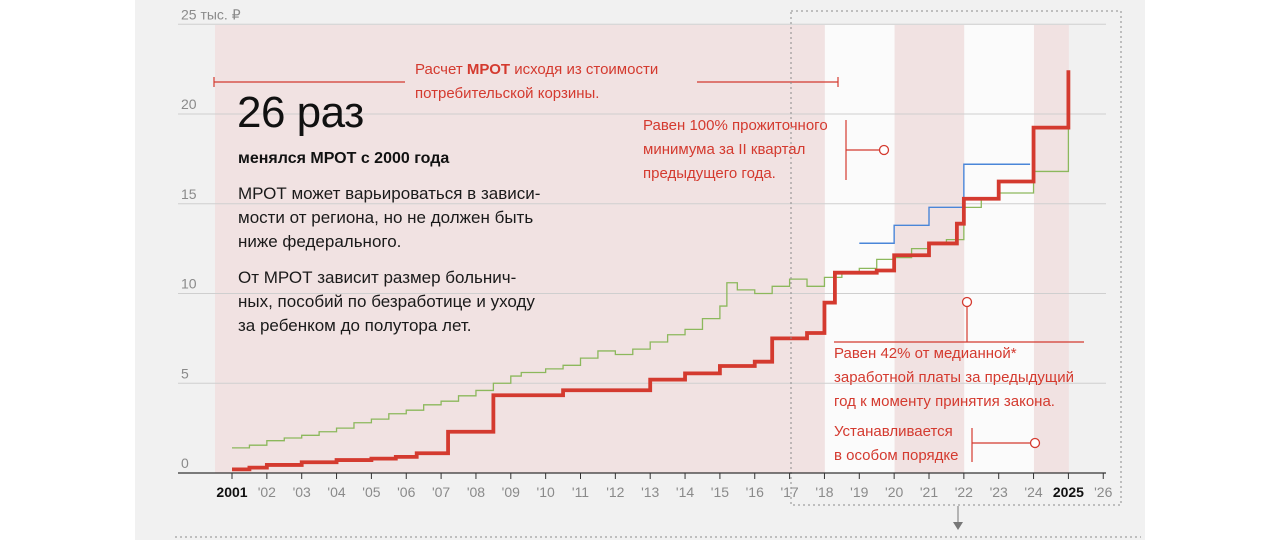 The image size is (1280, 540). Describe the element at coordinates (320, 241) in the screenshot. I see `paragraph-line: ниже федерального.` at that location.